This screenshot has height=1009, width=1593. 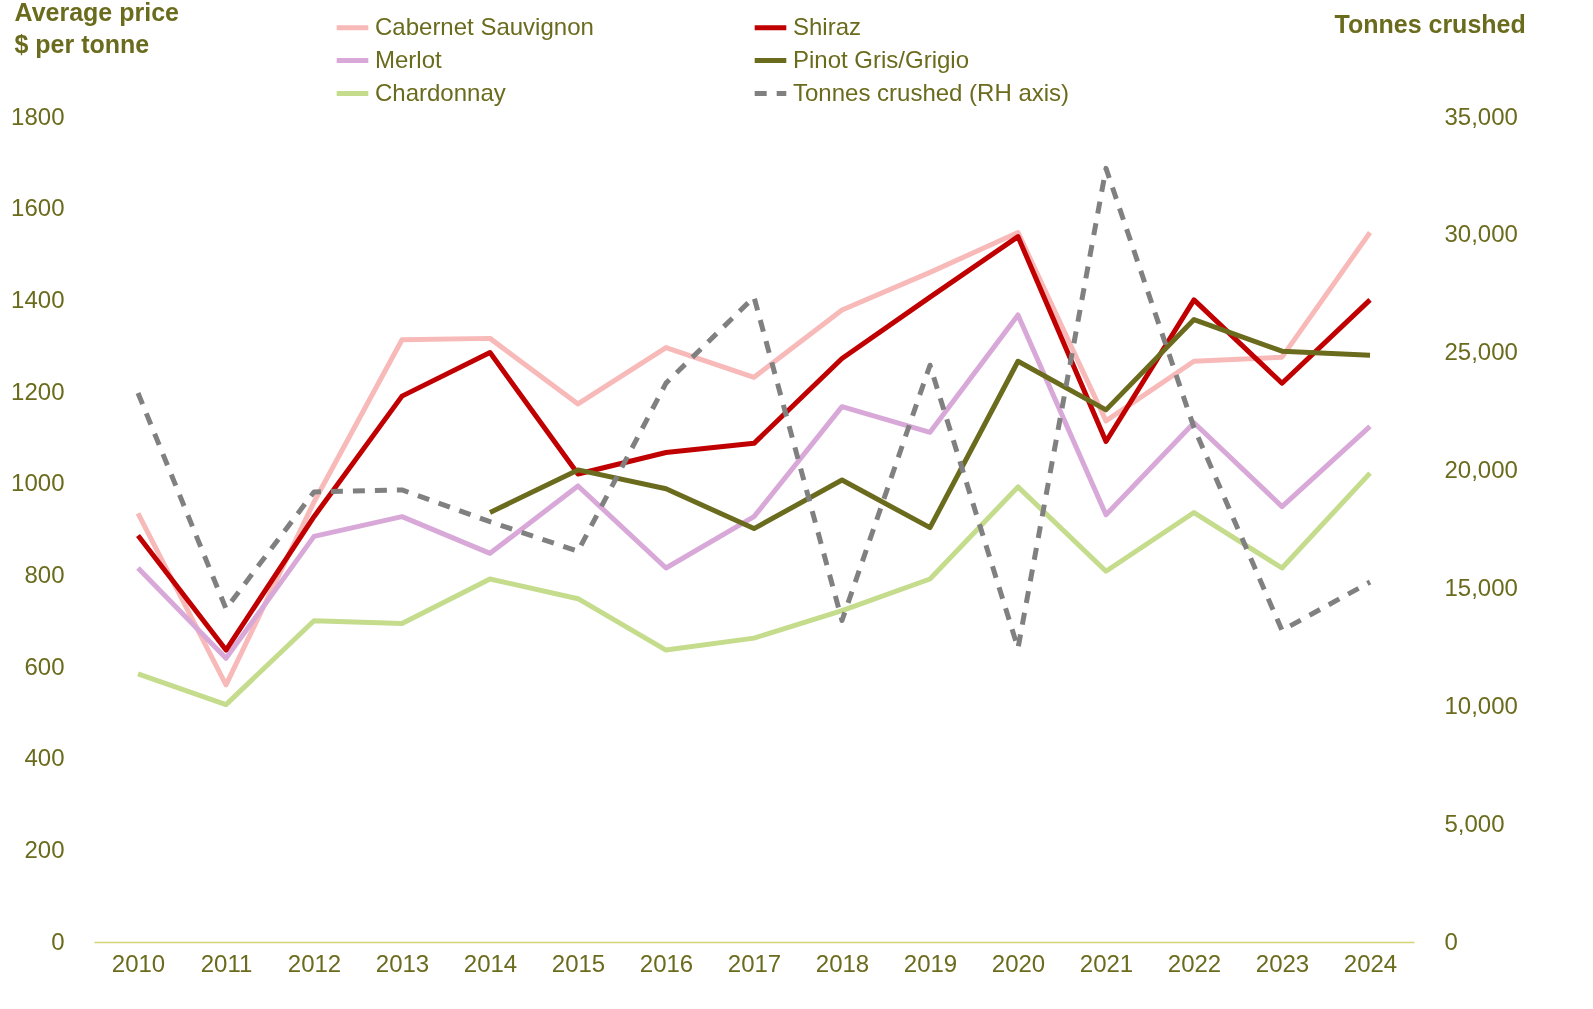 What do you see at coordinates (138, 963) in the screenshot?
I see `x-tick-label: 2010` at bounding box center [138, 963].